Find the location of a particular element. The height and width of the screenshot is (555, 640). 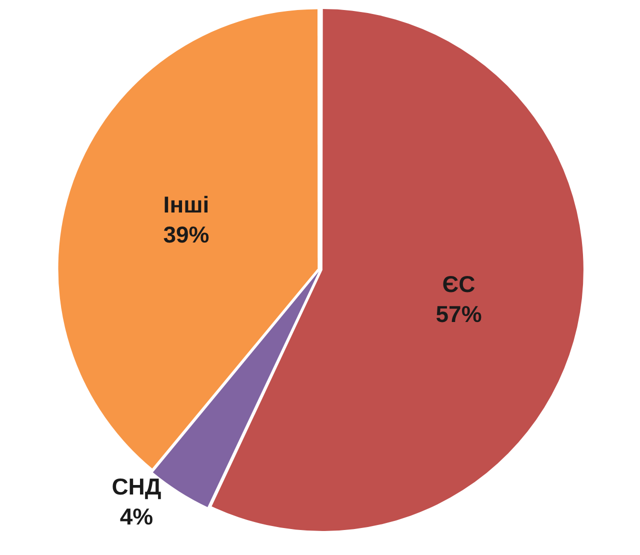

data-label: 4% is located at coordinates (137, 517).